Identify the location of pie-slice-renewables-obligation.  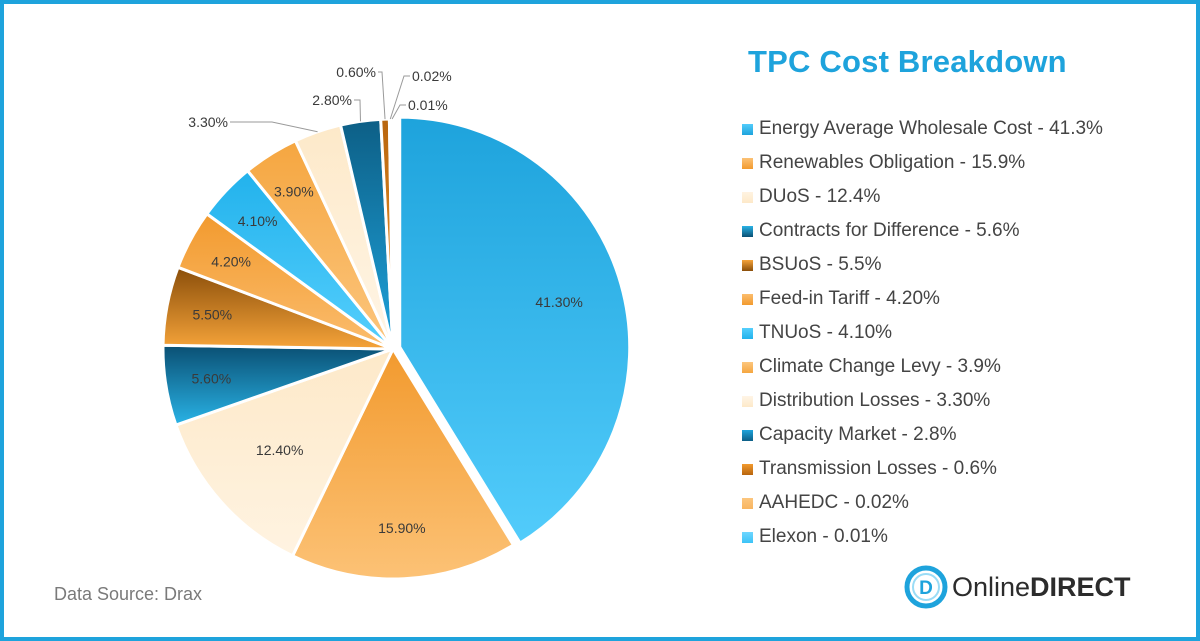
(403, 464).